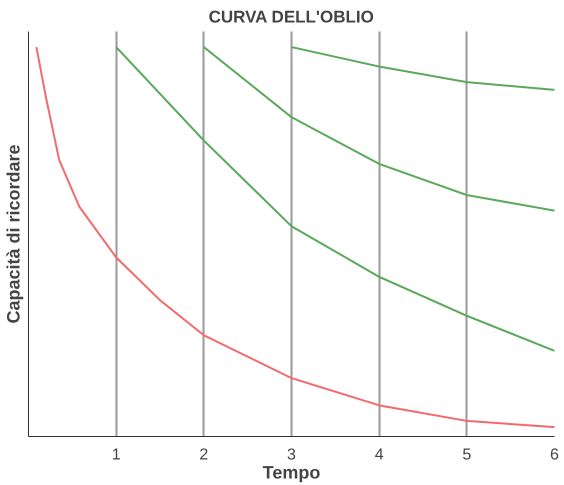 The height and width of the screenshot is (485, 564). I want to click on x-tick-label: 5, so click(467, 455).